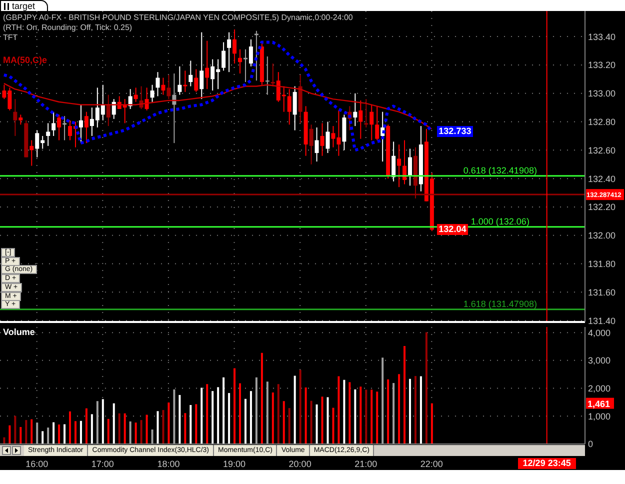 The image size is (625, 484). What do you see at coordinates (10, 37) in the screenshot?
I see `annotation: TFT` at bounding box center [10, 37].